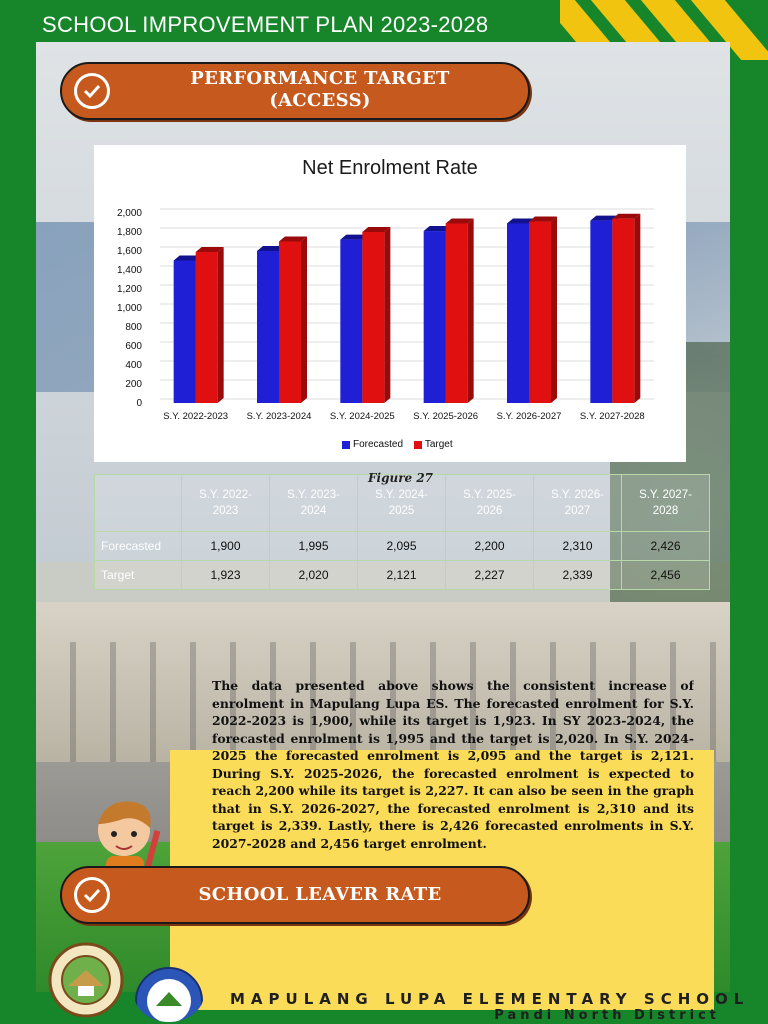  Describe the element at coordinates (133, 327) in the screenshot. I see `y-tick-label: 800` at that location.